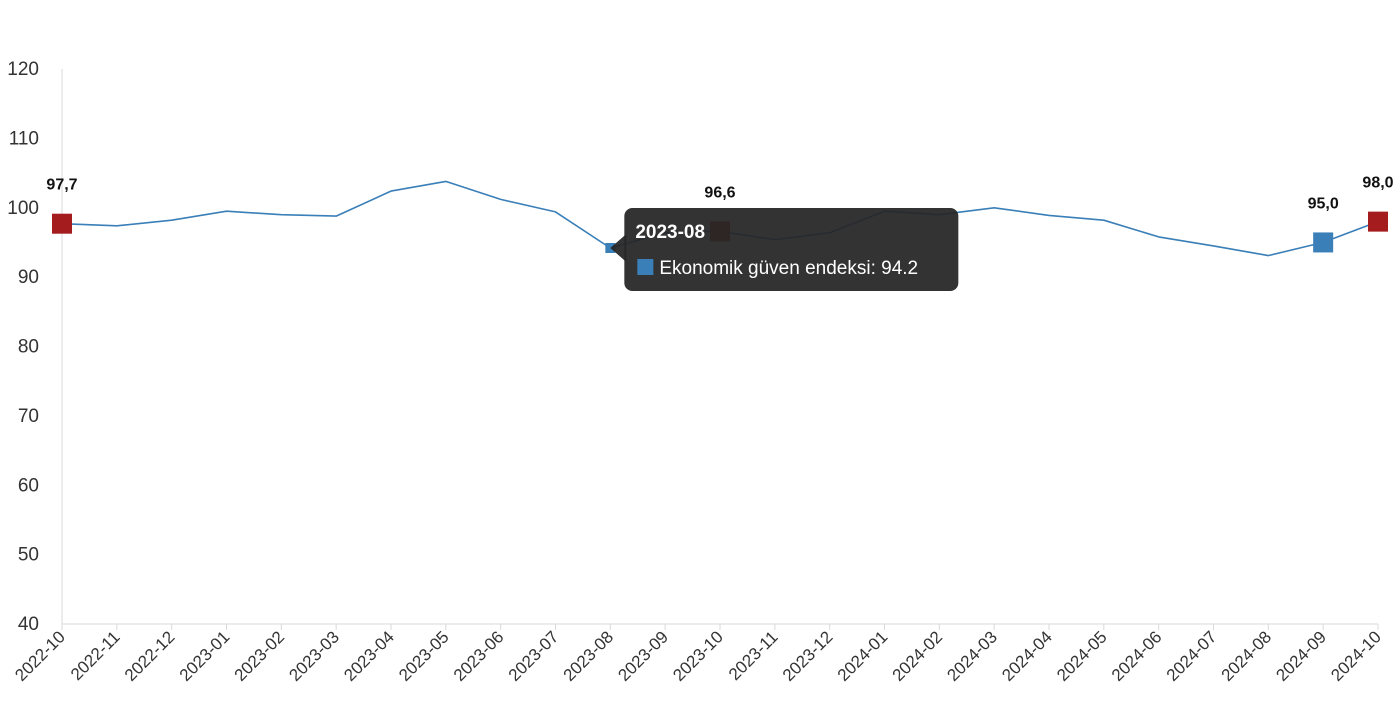  I want to click on tooltip-legend-swatch, so click(645, 267).